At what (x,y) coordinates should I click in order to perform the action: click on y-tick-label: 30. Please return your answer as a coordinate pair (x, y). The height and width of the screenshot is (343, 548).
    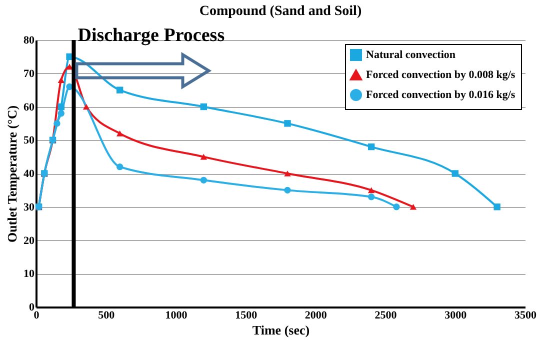
    Looking at the image, I should click on (29, 207).